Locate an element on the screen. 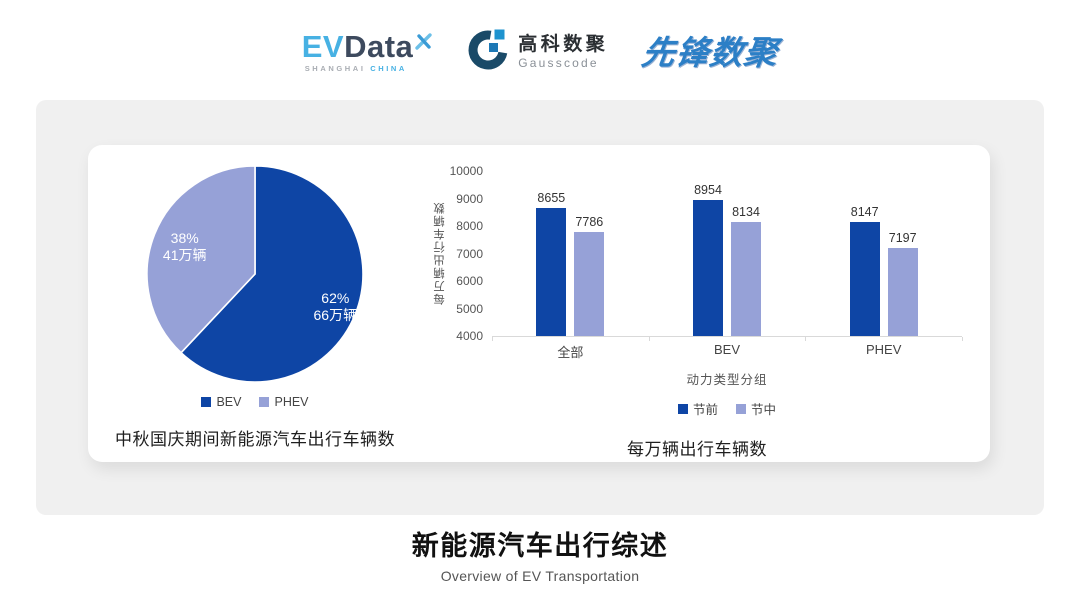 The height and width of the screenshot is (608, 1080). x-axis-category-label: BEV is located at coordinates (727, 349).